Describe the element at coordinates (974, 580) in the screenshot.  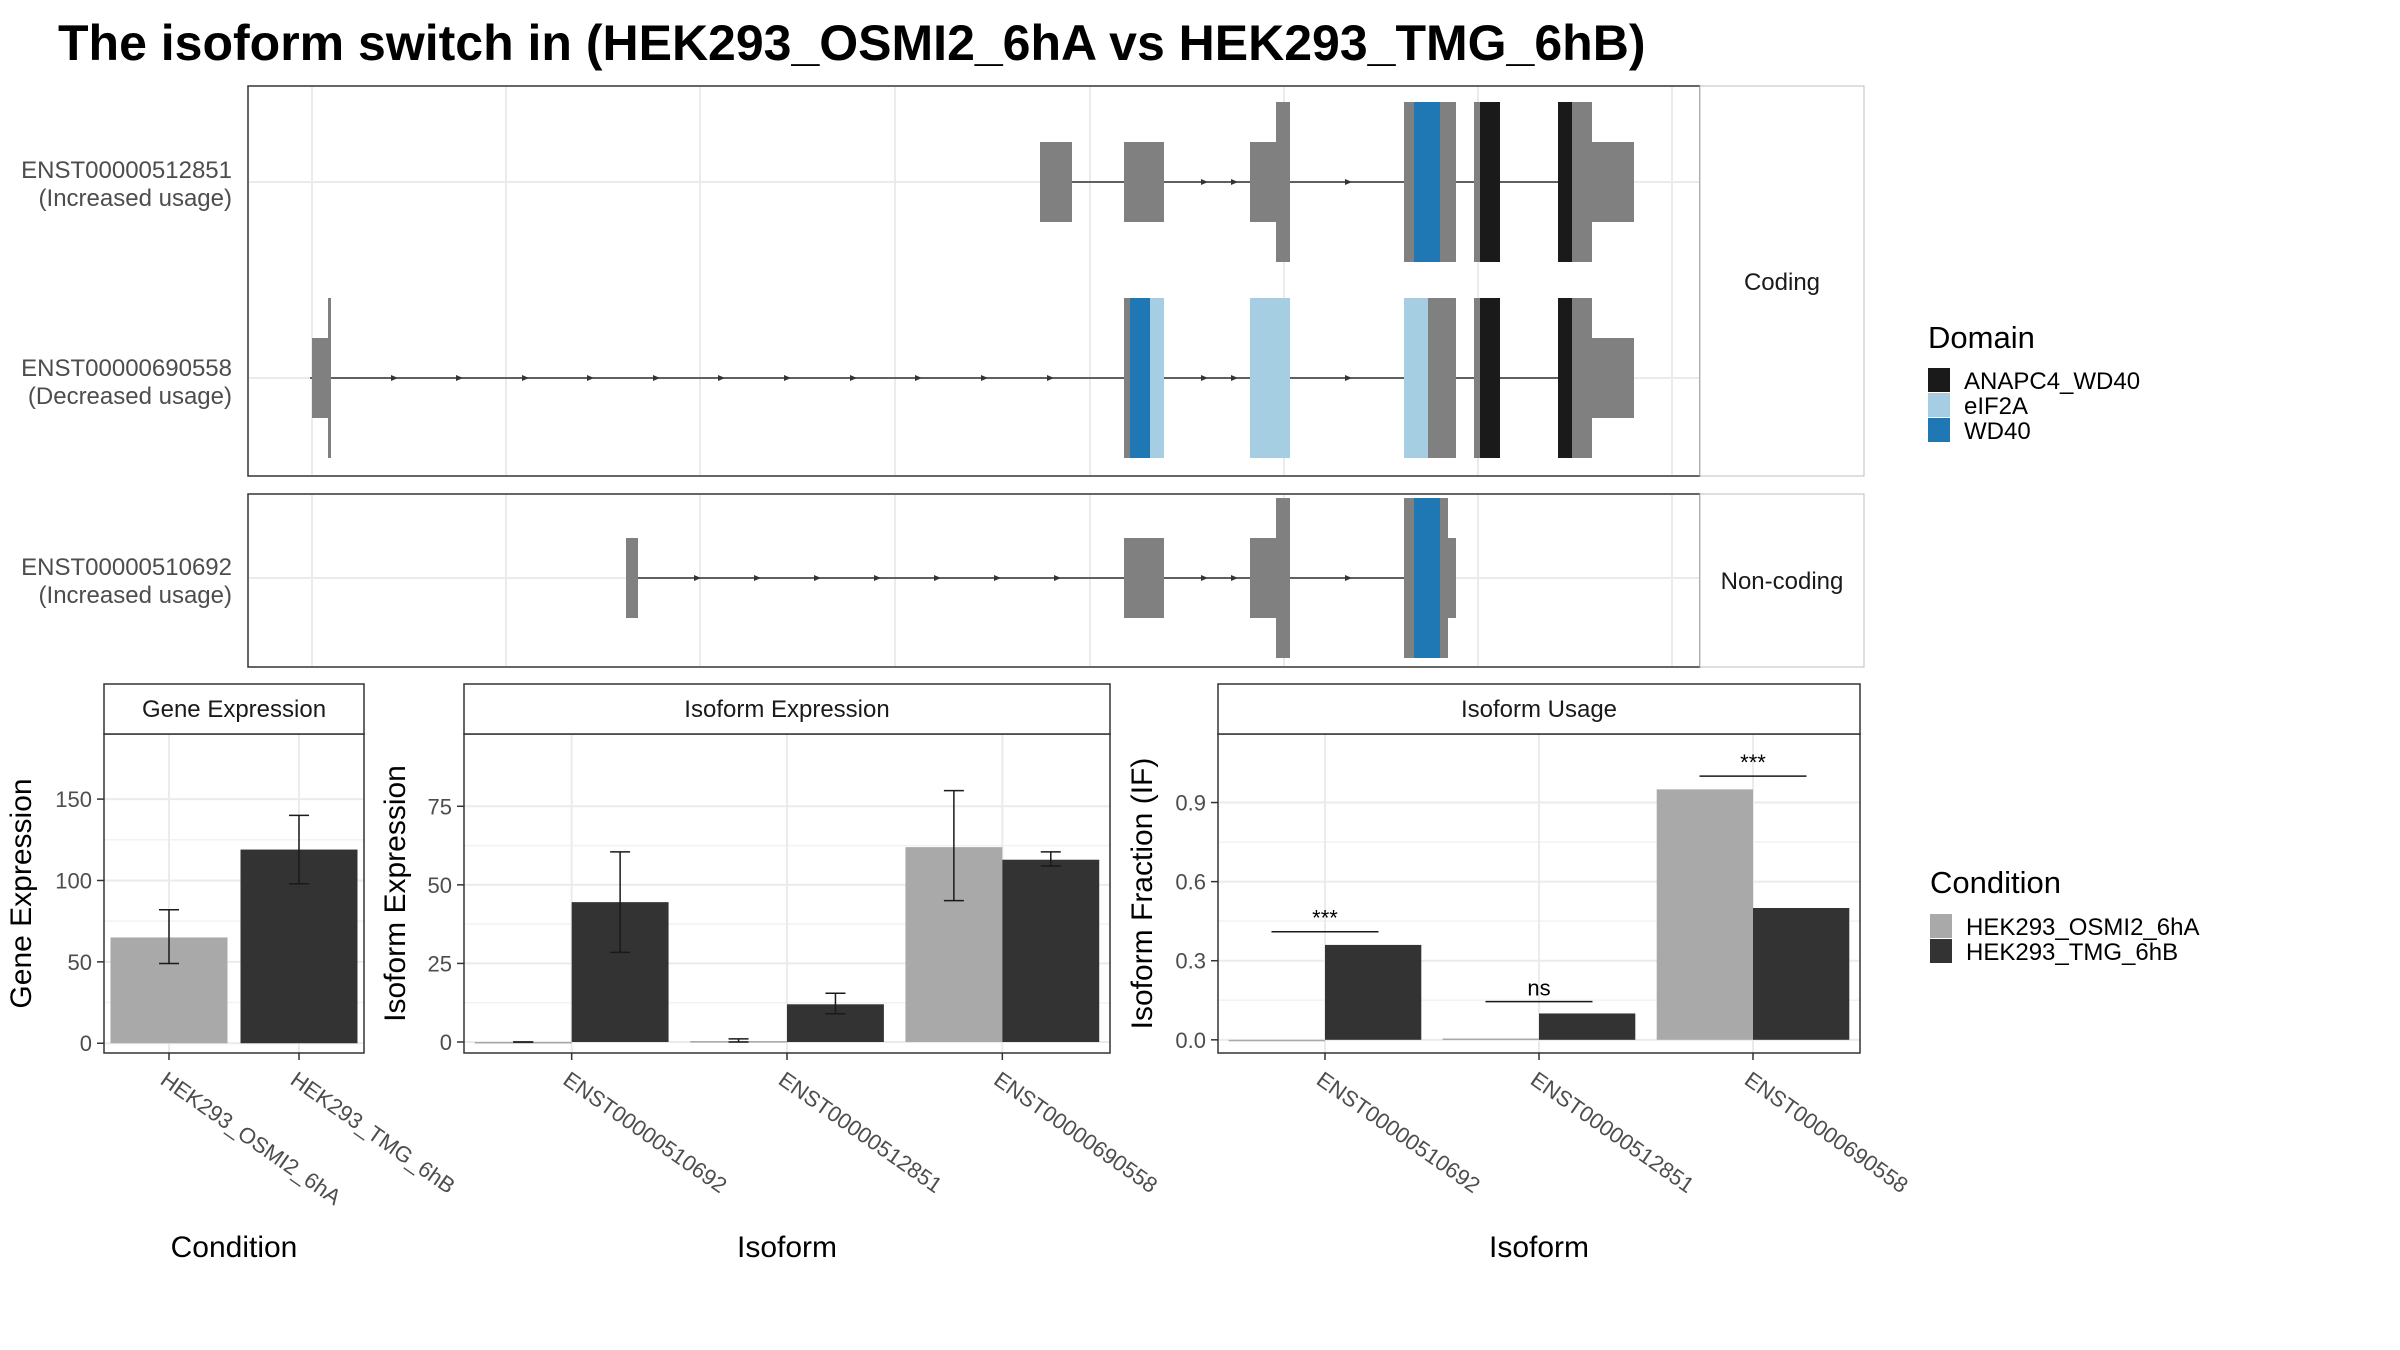
I see `noncoding-panel` at that location.